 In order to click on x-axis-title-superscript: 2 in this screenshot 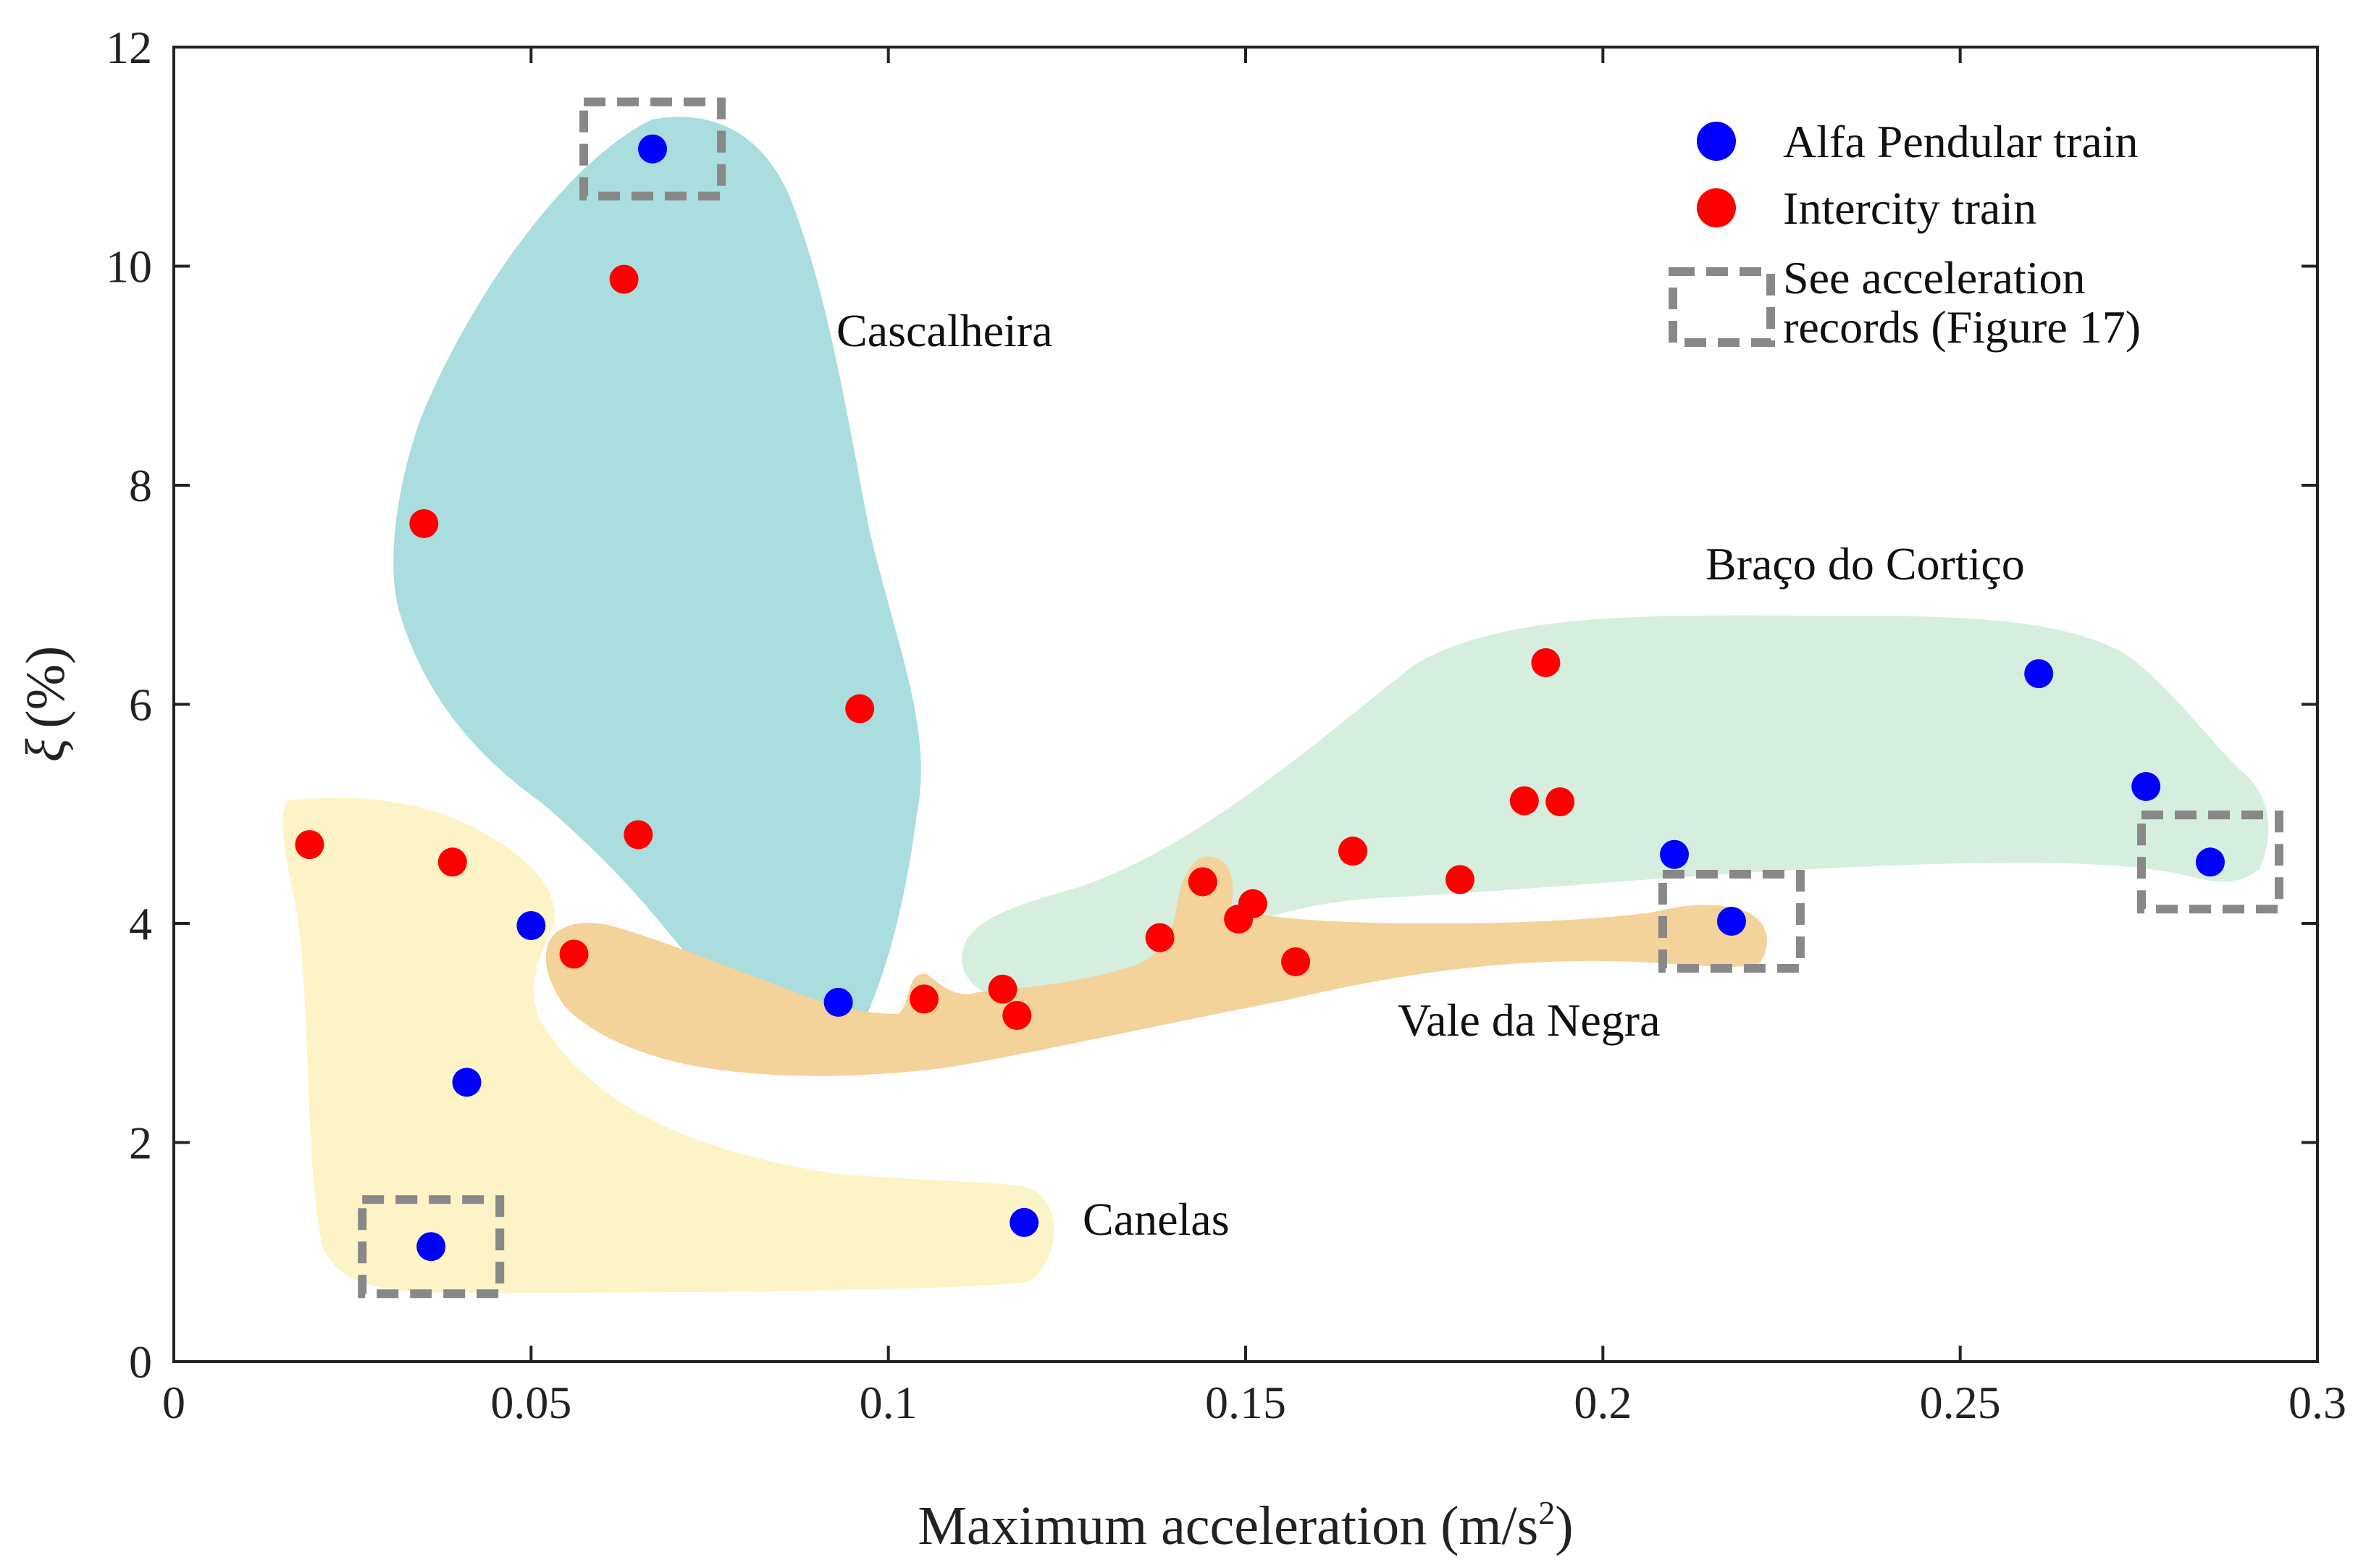, I will do `click(1546, 1512)`.